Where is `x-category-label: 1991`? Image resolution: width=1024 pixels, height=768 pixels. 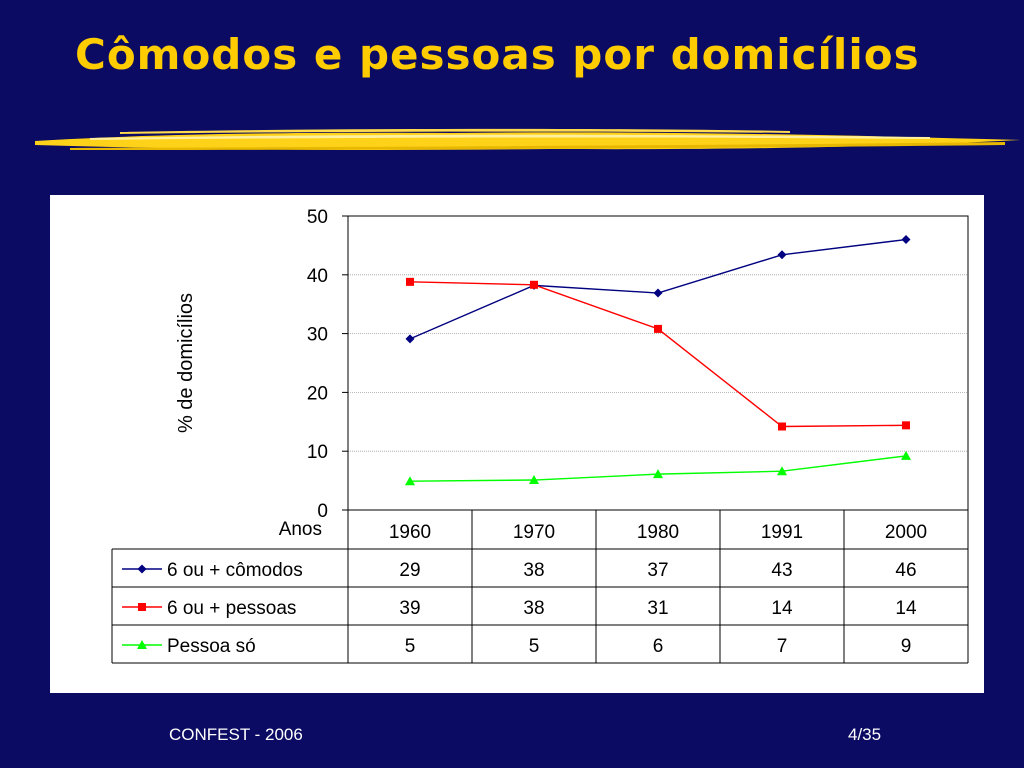
x-category-label: 1991 is located at coordinates (782, 532).